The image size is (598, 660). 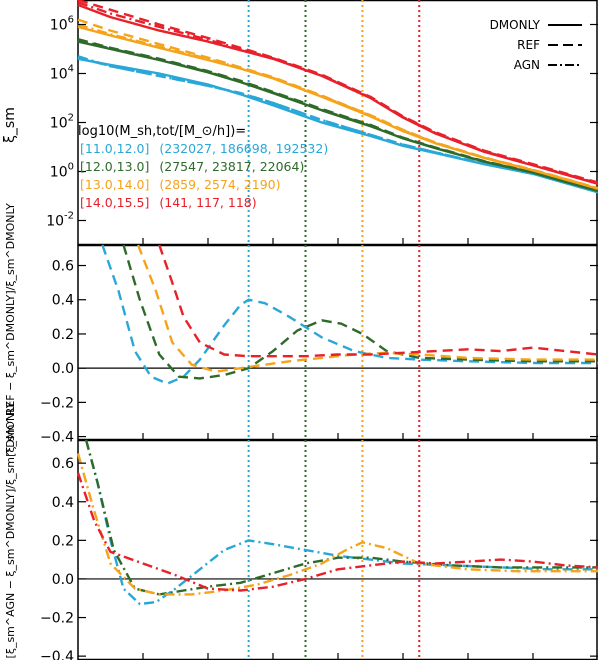 I want to click on annotation-row-1-counts: (232027, 186698, 192532), so click(x=243, y=148).